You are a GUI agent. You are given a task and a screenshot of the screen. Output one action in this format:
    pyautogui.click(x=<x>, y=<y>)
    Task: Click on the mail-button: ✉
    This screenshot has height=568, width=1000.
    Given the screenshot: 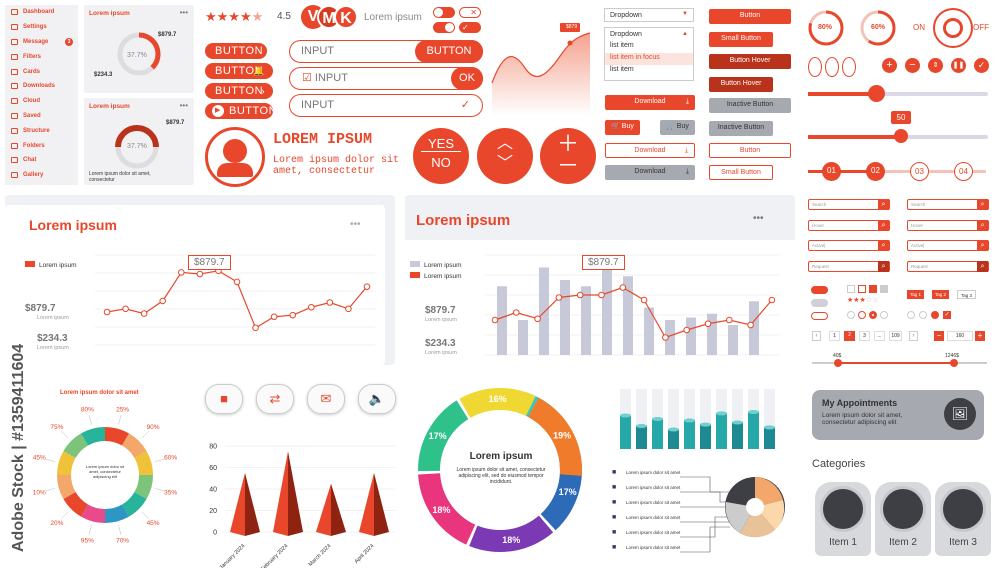 What is the action you would take?
    pyautogui.click(x=326, y=399)
    